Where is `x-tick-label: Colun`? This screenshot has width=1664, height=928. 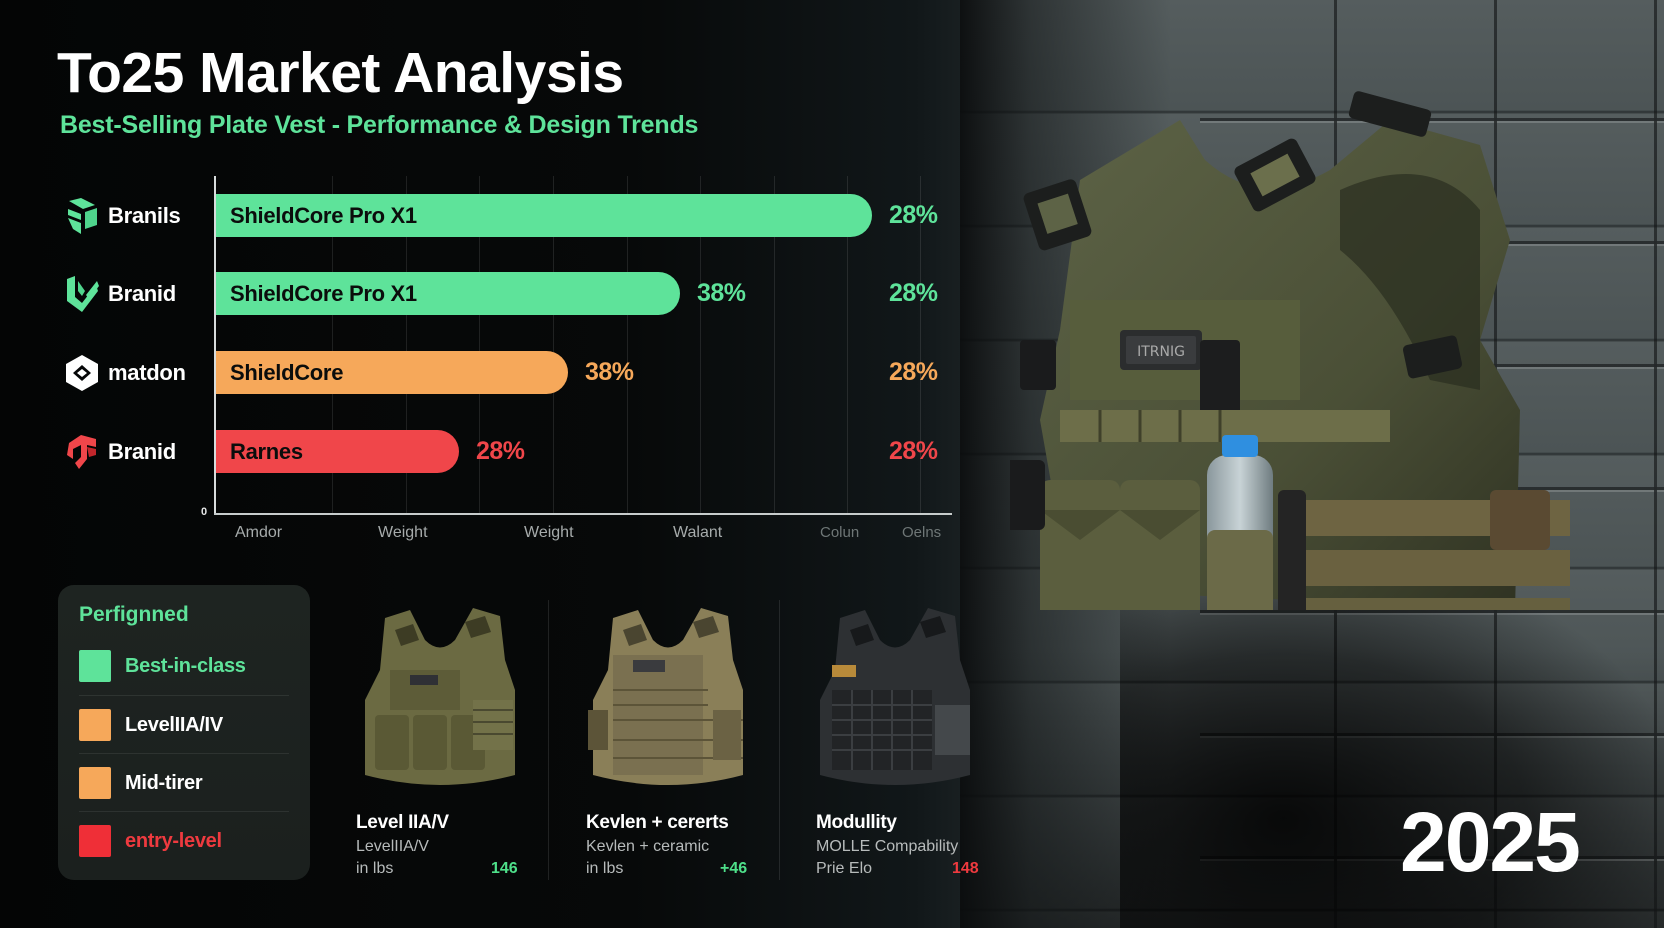
x-tick-label: Colun is located at coordinates (840, 532).